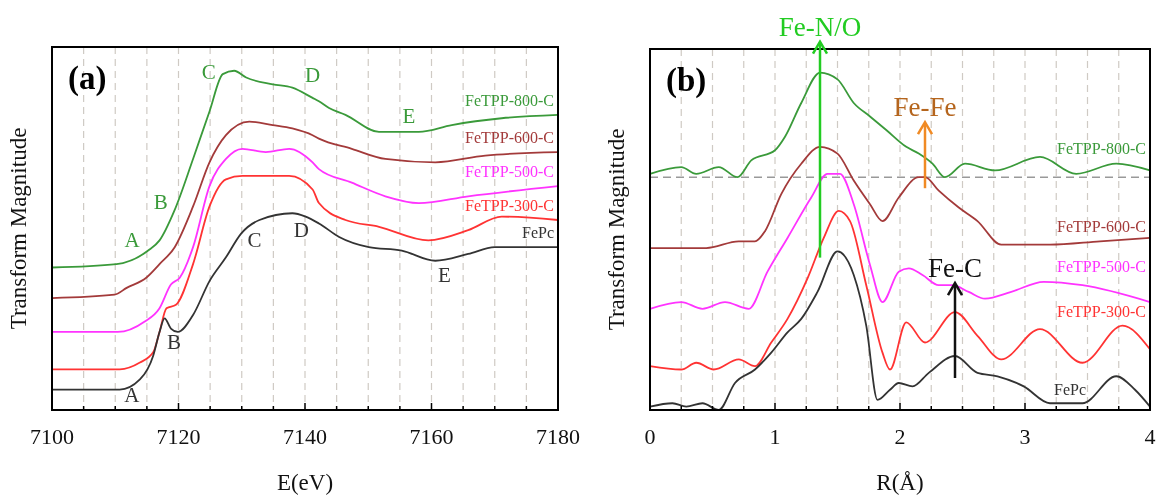 Image resolution: width=1161 pixels, height=503 pixels. Describe the element at coordinates (1025, 436) in the screenshot. I see `x-tick-label: 3` at that location.